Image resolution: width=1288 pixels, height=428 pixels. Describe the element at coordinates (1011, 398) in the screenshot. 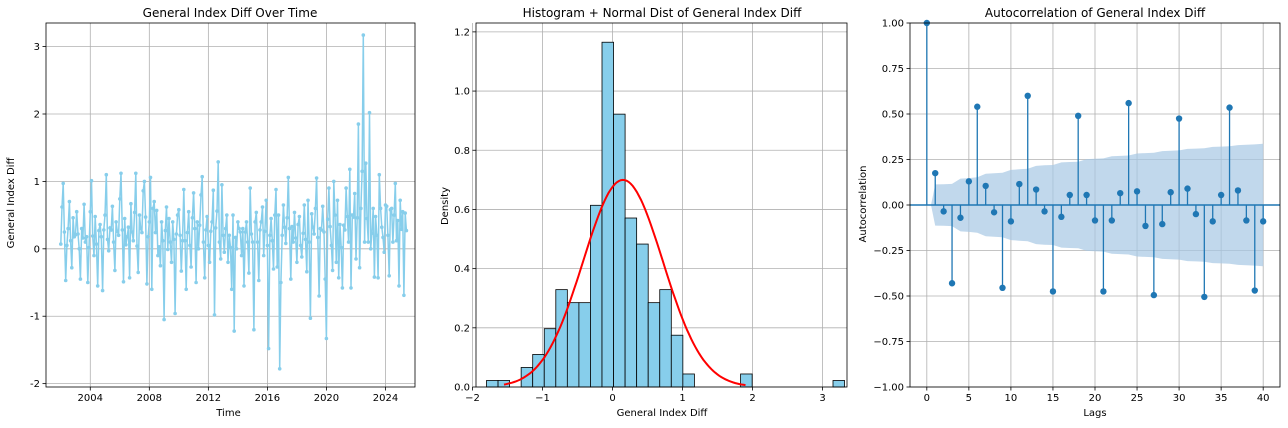

I see `acf-xtick-label: 10` at that location.